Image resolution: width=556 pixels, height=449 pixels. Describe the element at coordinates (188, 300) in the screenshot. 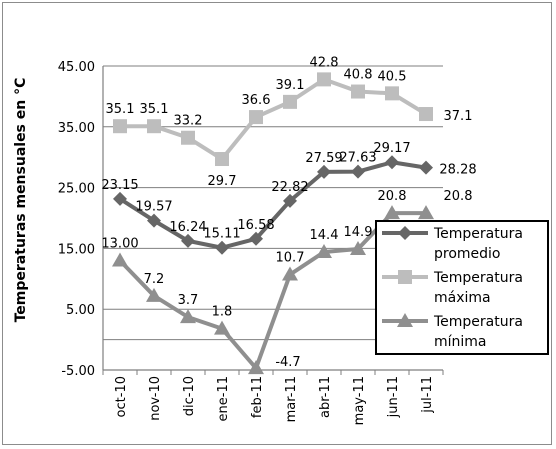

I see `data-label: 3.7` at that location.